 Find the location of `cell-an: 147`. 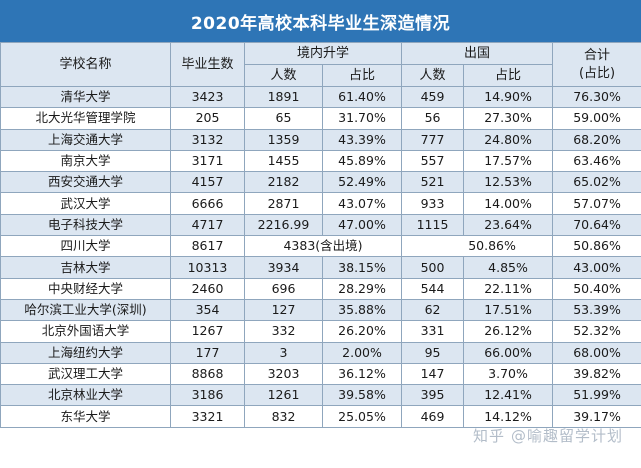

cell-an: 147 is located at coordinates (433, 374).